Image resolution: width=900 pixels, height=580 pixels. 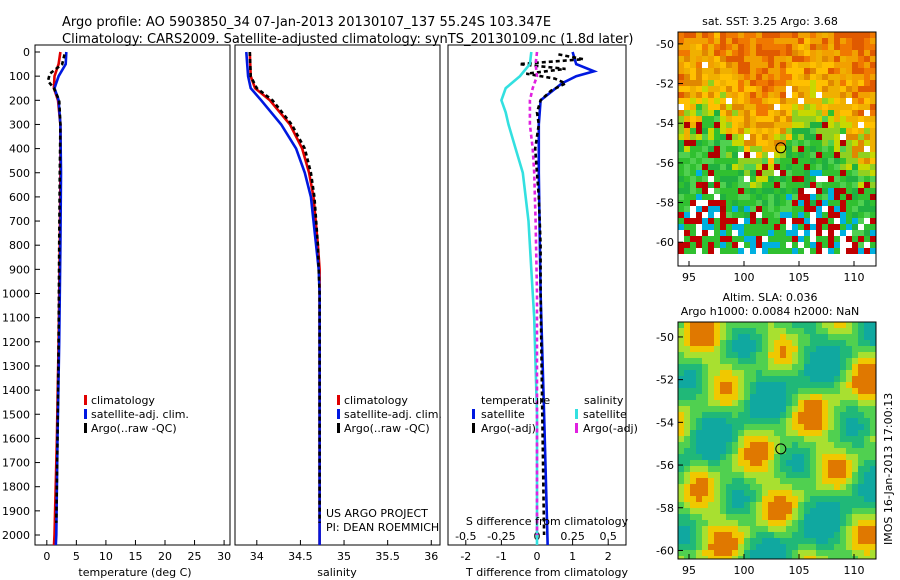 What do you see at coordinates (16, 366) in the screenshot?
I see `depth-tick-label: 1300` at bounding box center [16, 366].